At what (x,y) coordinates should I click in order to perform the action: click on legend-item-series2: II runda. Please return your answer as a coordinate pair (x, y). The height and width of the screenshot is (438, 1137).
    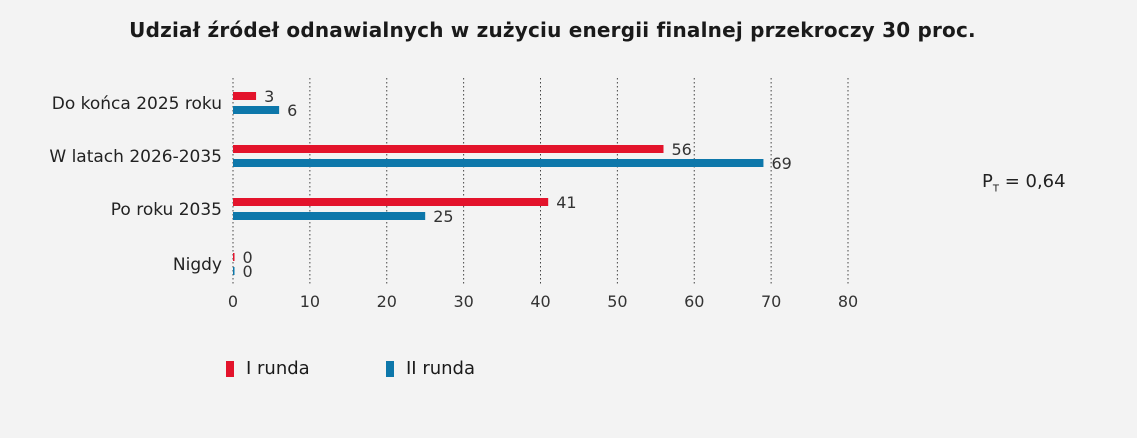
    Looking at the image, I should click on (430, 368).